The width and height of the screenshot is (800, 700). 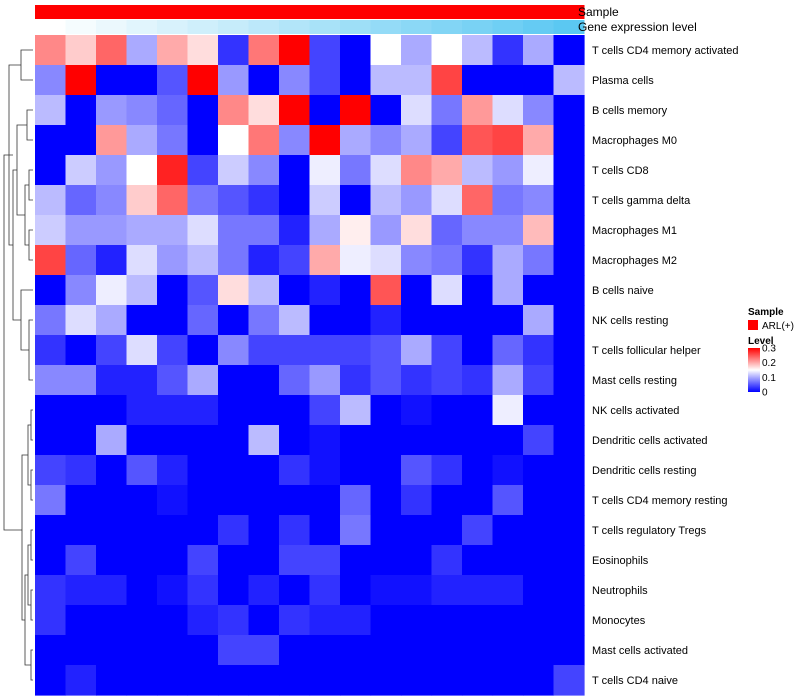 What do you see at coordinates (634, 231) in the screenshot?
I see `row-label: Macrophages M1` at bounding box center [634, 231].